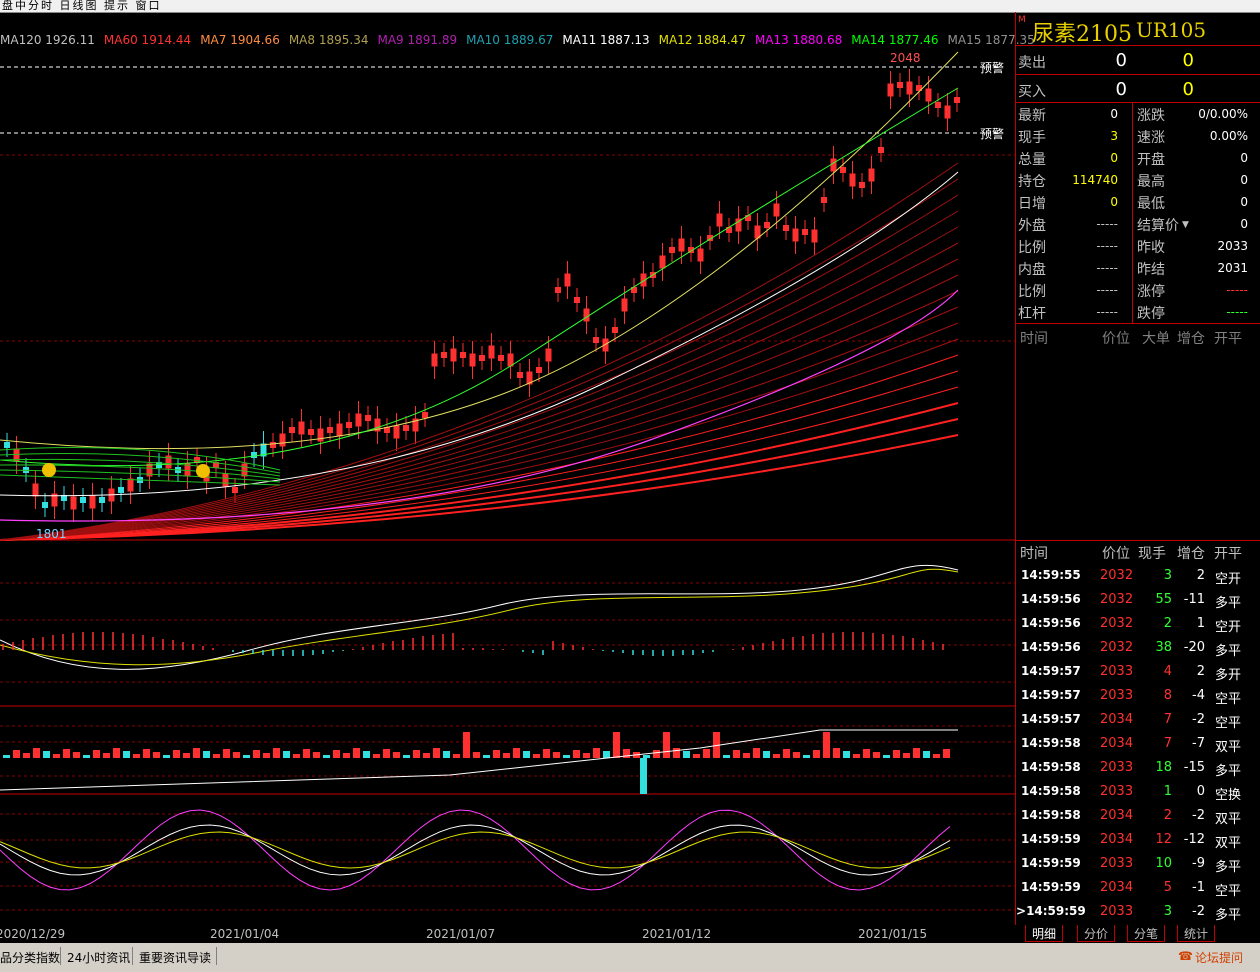 The width and height of the screenshot is (1260, 972). Describe the element at coordinates (1138, 600) in the screenshot. I see `tick-row: 14:59:56 2032 55 -11 多平` at that location.